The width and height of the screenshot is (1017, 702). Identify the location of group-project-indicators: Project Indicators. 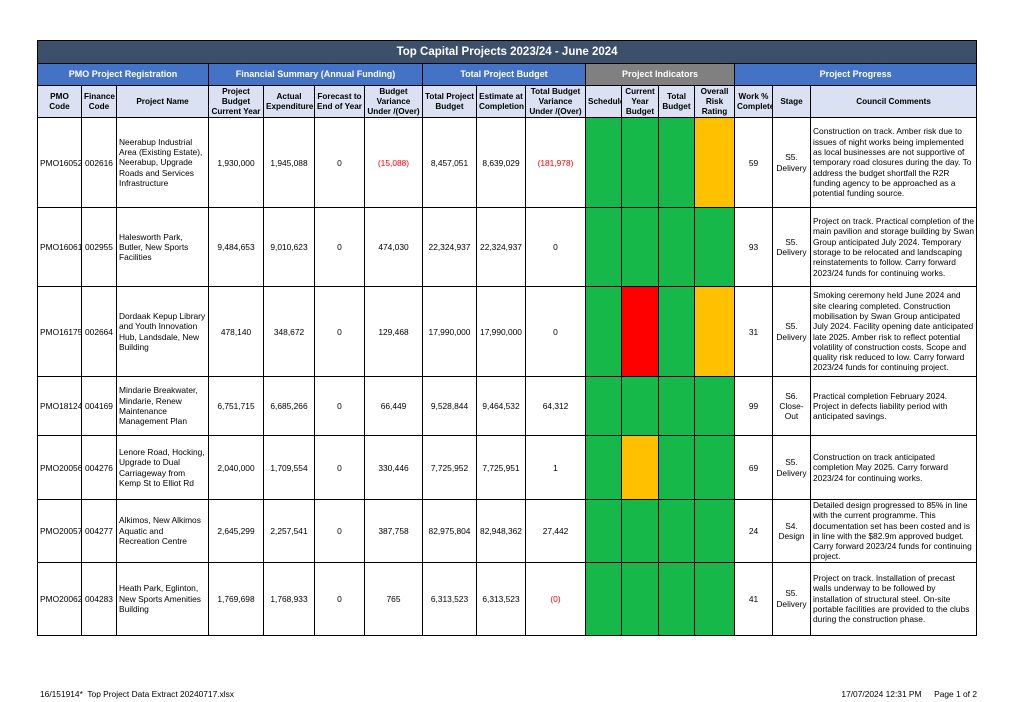
(660, 74).